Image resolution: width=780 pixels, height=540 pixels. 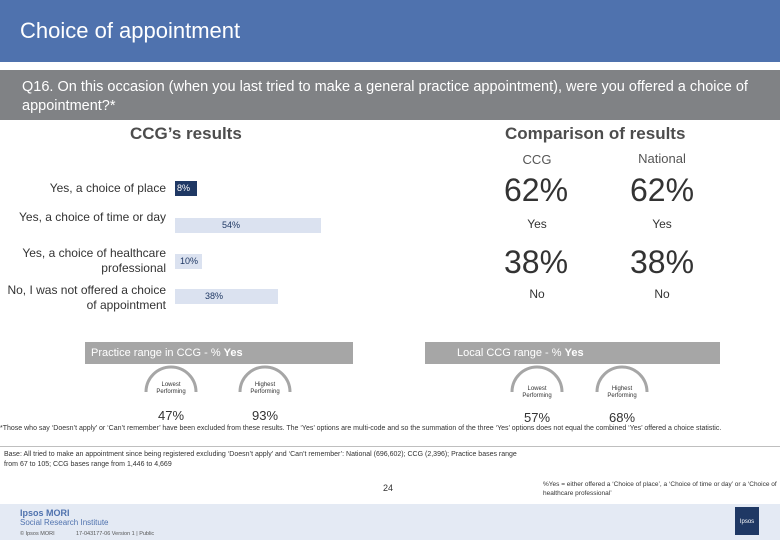 What do you see at coordinates (92, 217) in the screenshot?
I see `bar-label-choice-of-time: Yes, a choice of time or day` at bounding box center [92, 217].